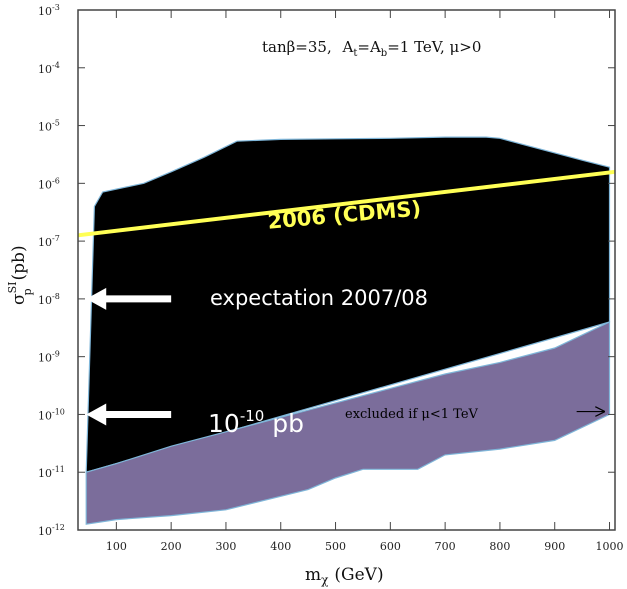 The height and width of the screenshot is (589, 627). Describe the element at coordinates (499, 546) in the screenshot. I see `x-tick-label: 800` at that location.